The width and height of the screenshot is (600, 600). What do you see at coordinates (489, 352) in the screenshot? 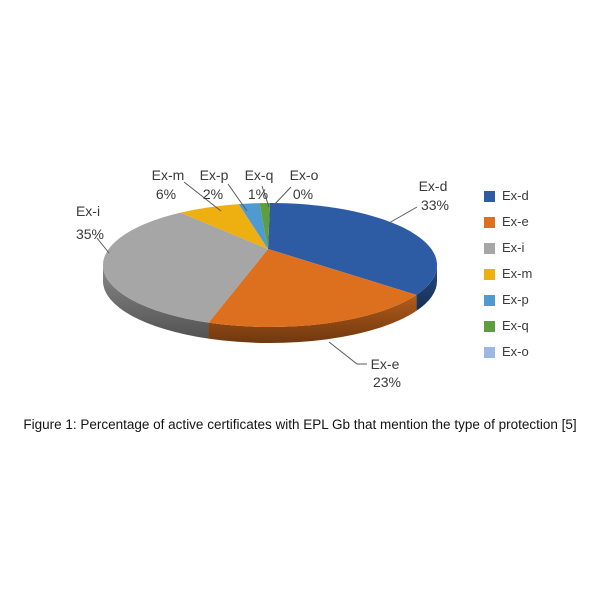
I see `legend-swatch-ex-o` at bounding box center [489, 352].